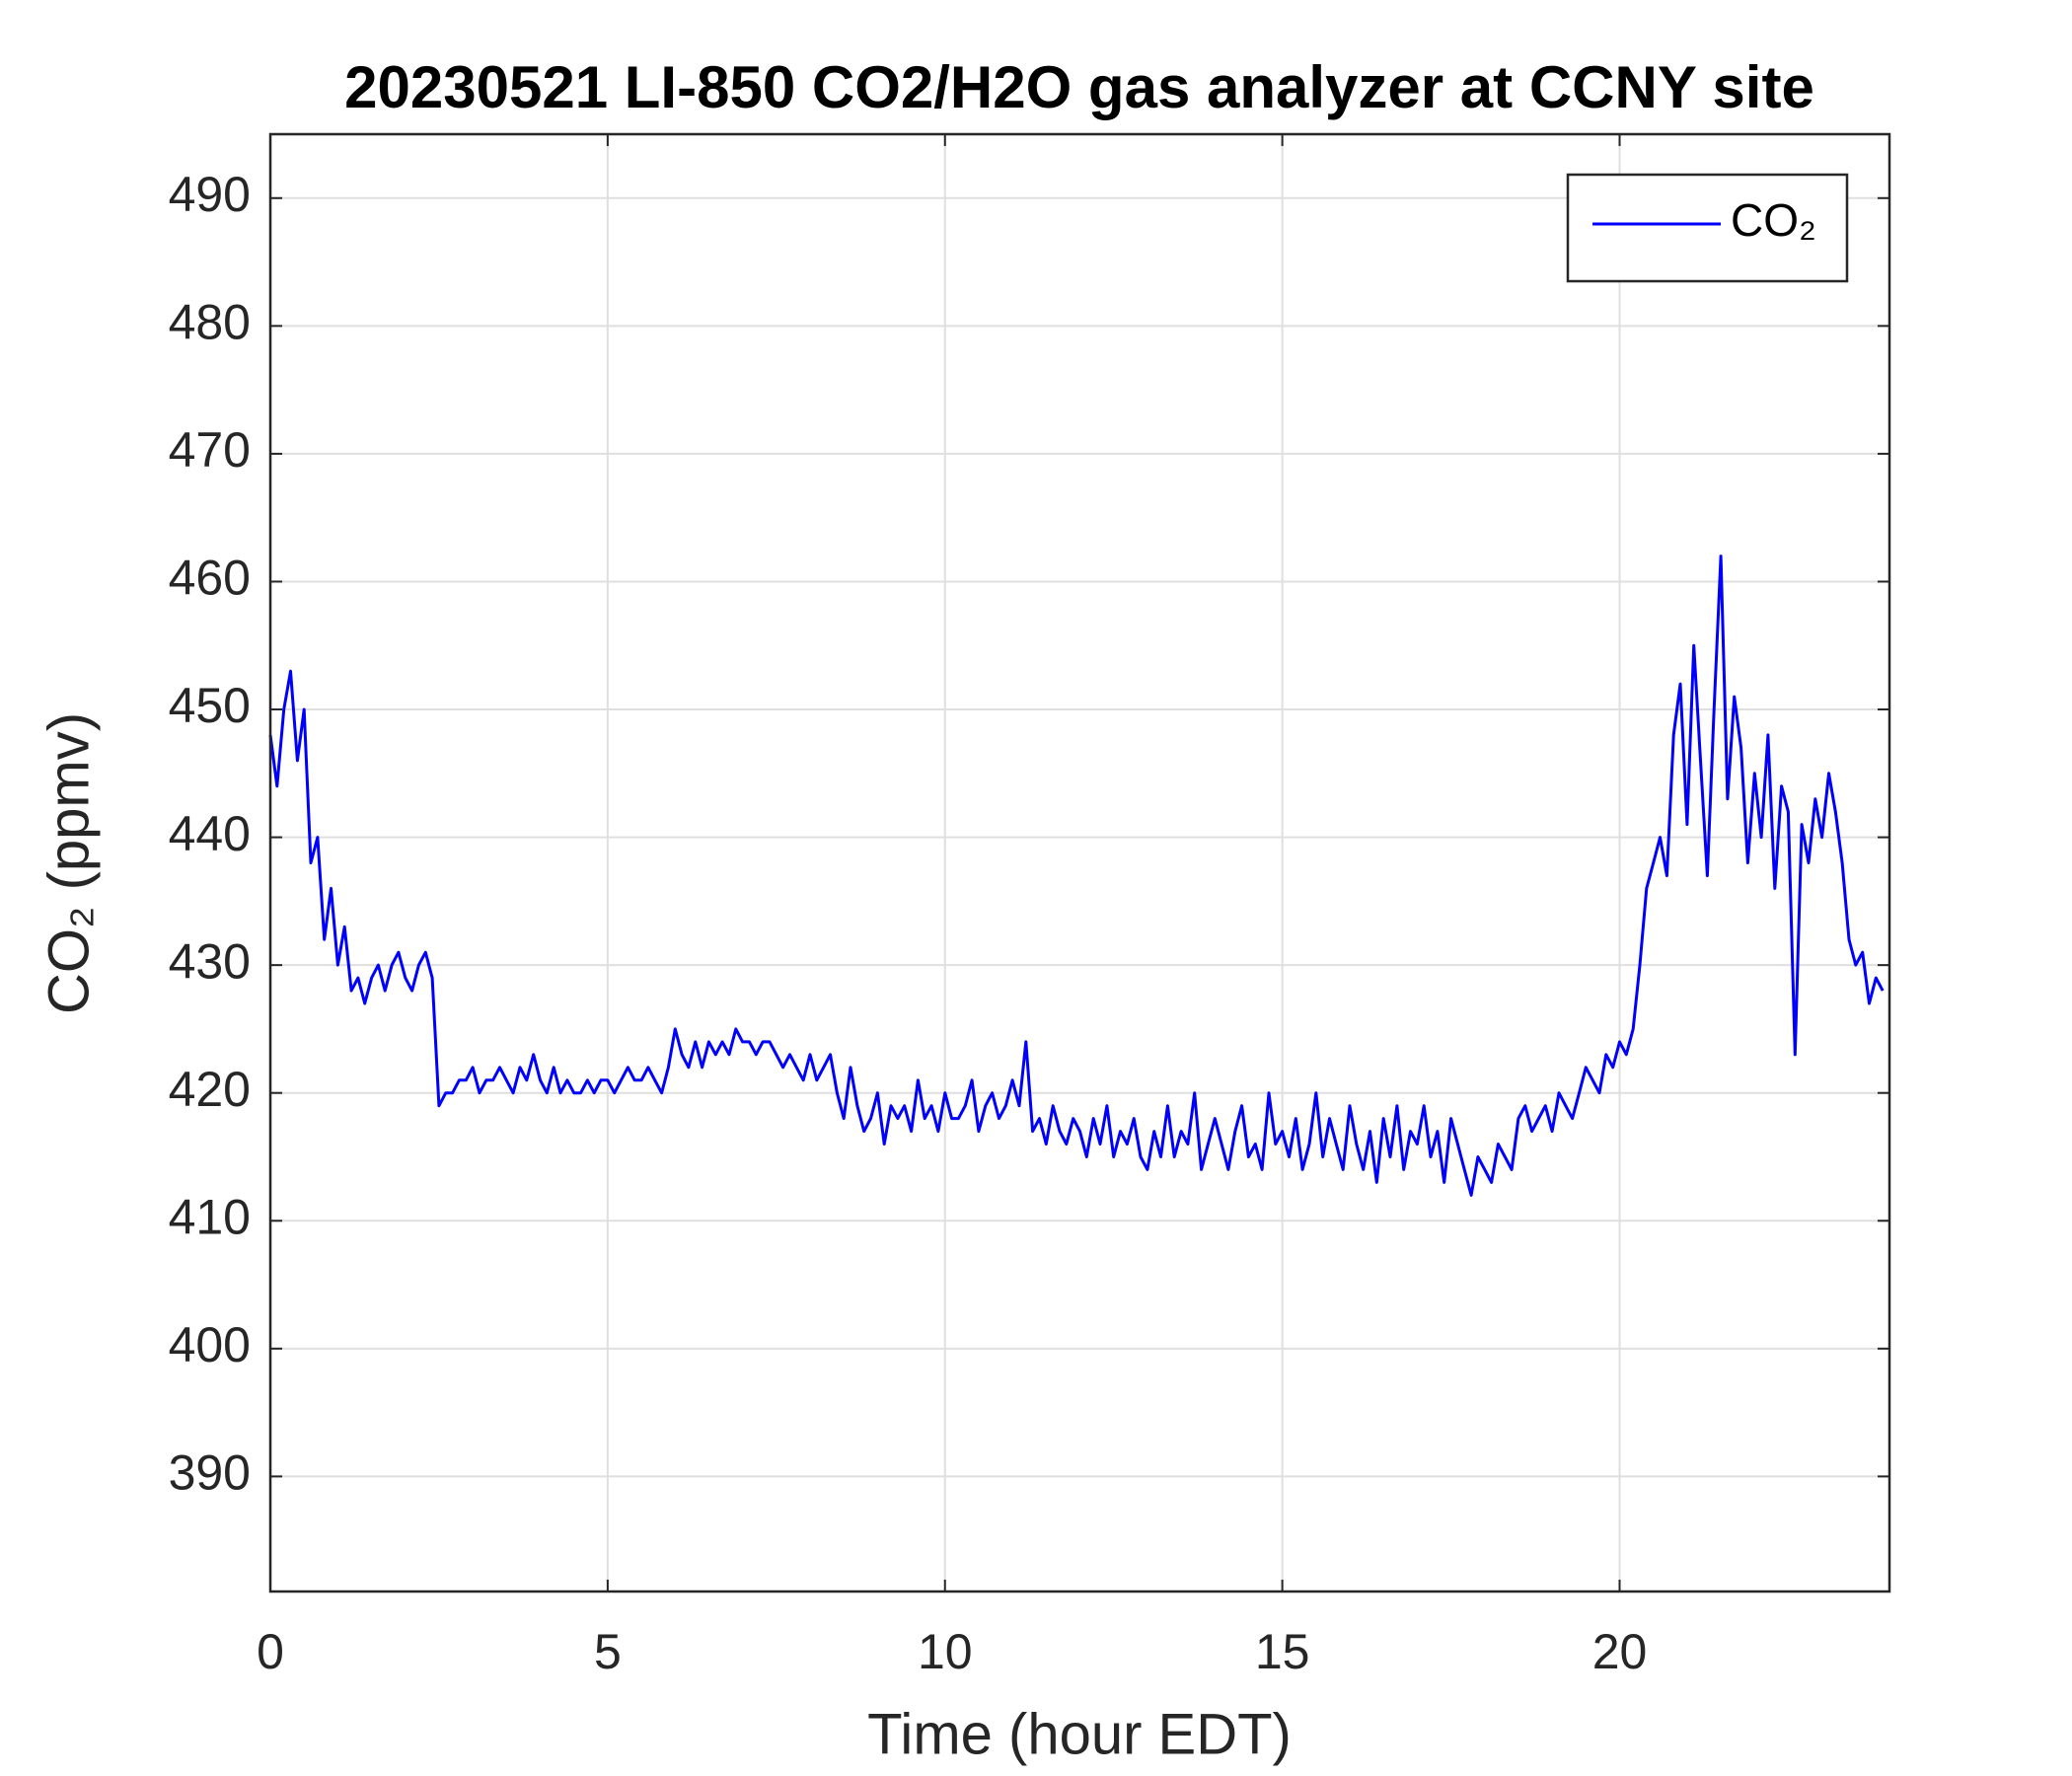 The image size is (2072, 1776). Describe the element at coordinates (210, 961) in the screenshot. I see `y-tick-label: 430` at that location.